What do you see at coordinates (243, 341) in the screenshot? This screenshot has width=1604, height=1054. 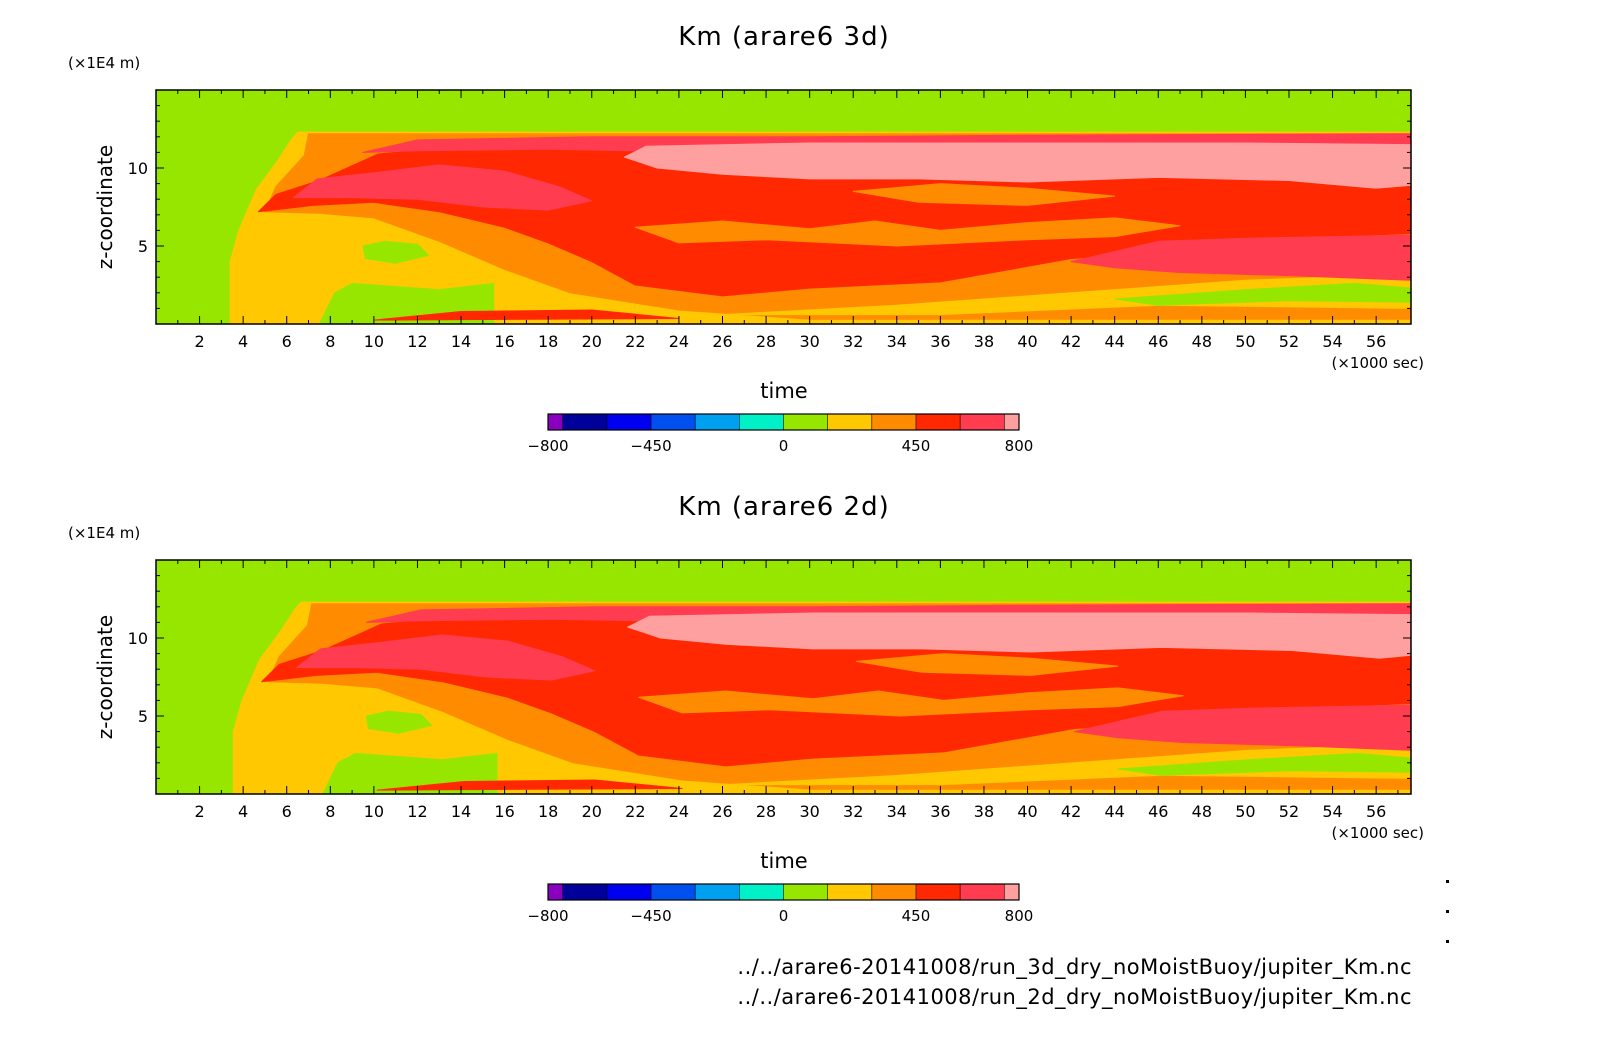 I see `x-tick-label: 4` at bounding box center [243, 341].